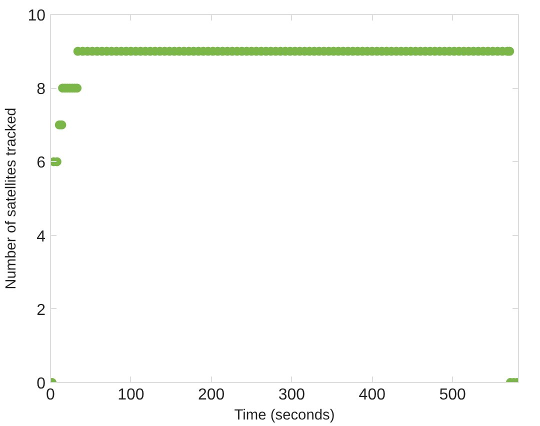 This screenshot has width=540, height=426. What do you see at coordinates (131, 395) in the screenshot?
I see `x-tick-label: 100` at bounding box center [131, 395].